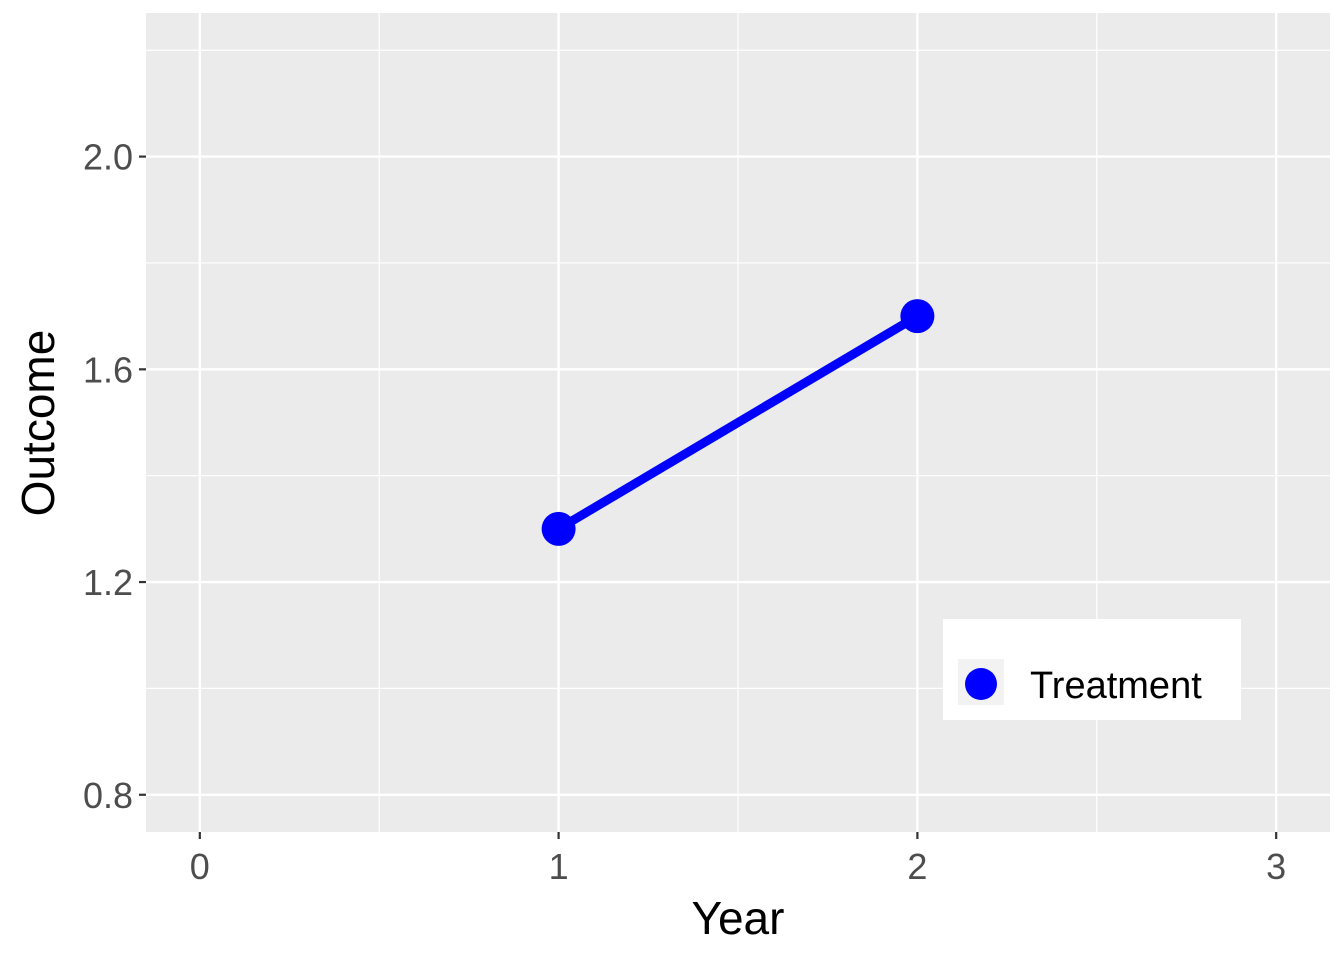  Describe the element at coordinates (108, 157) in the screenshot. I see `y-tick-label: 2.0` at that location.